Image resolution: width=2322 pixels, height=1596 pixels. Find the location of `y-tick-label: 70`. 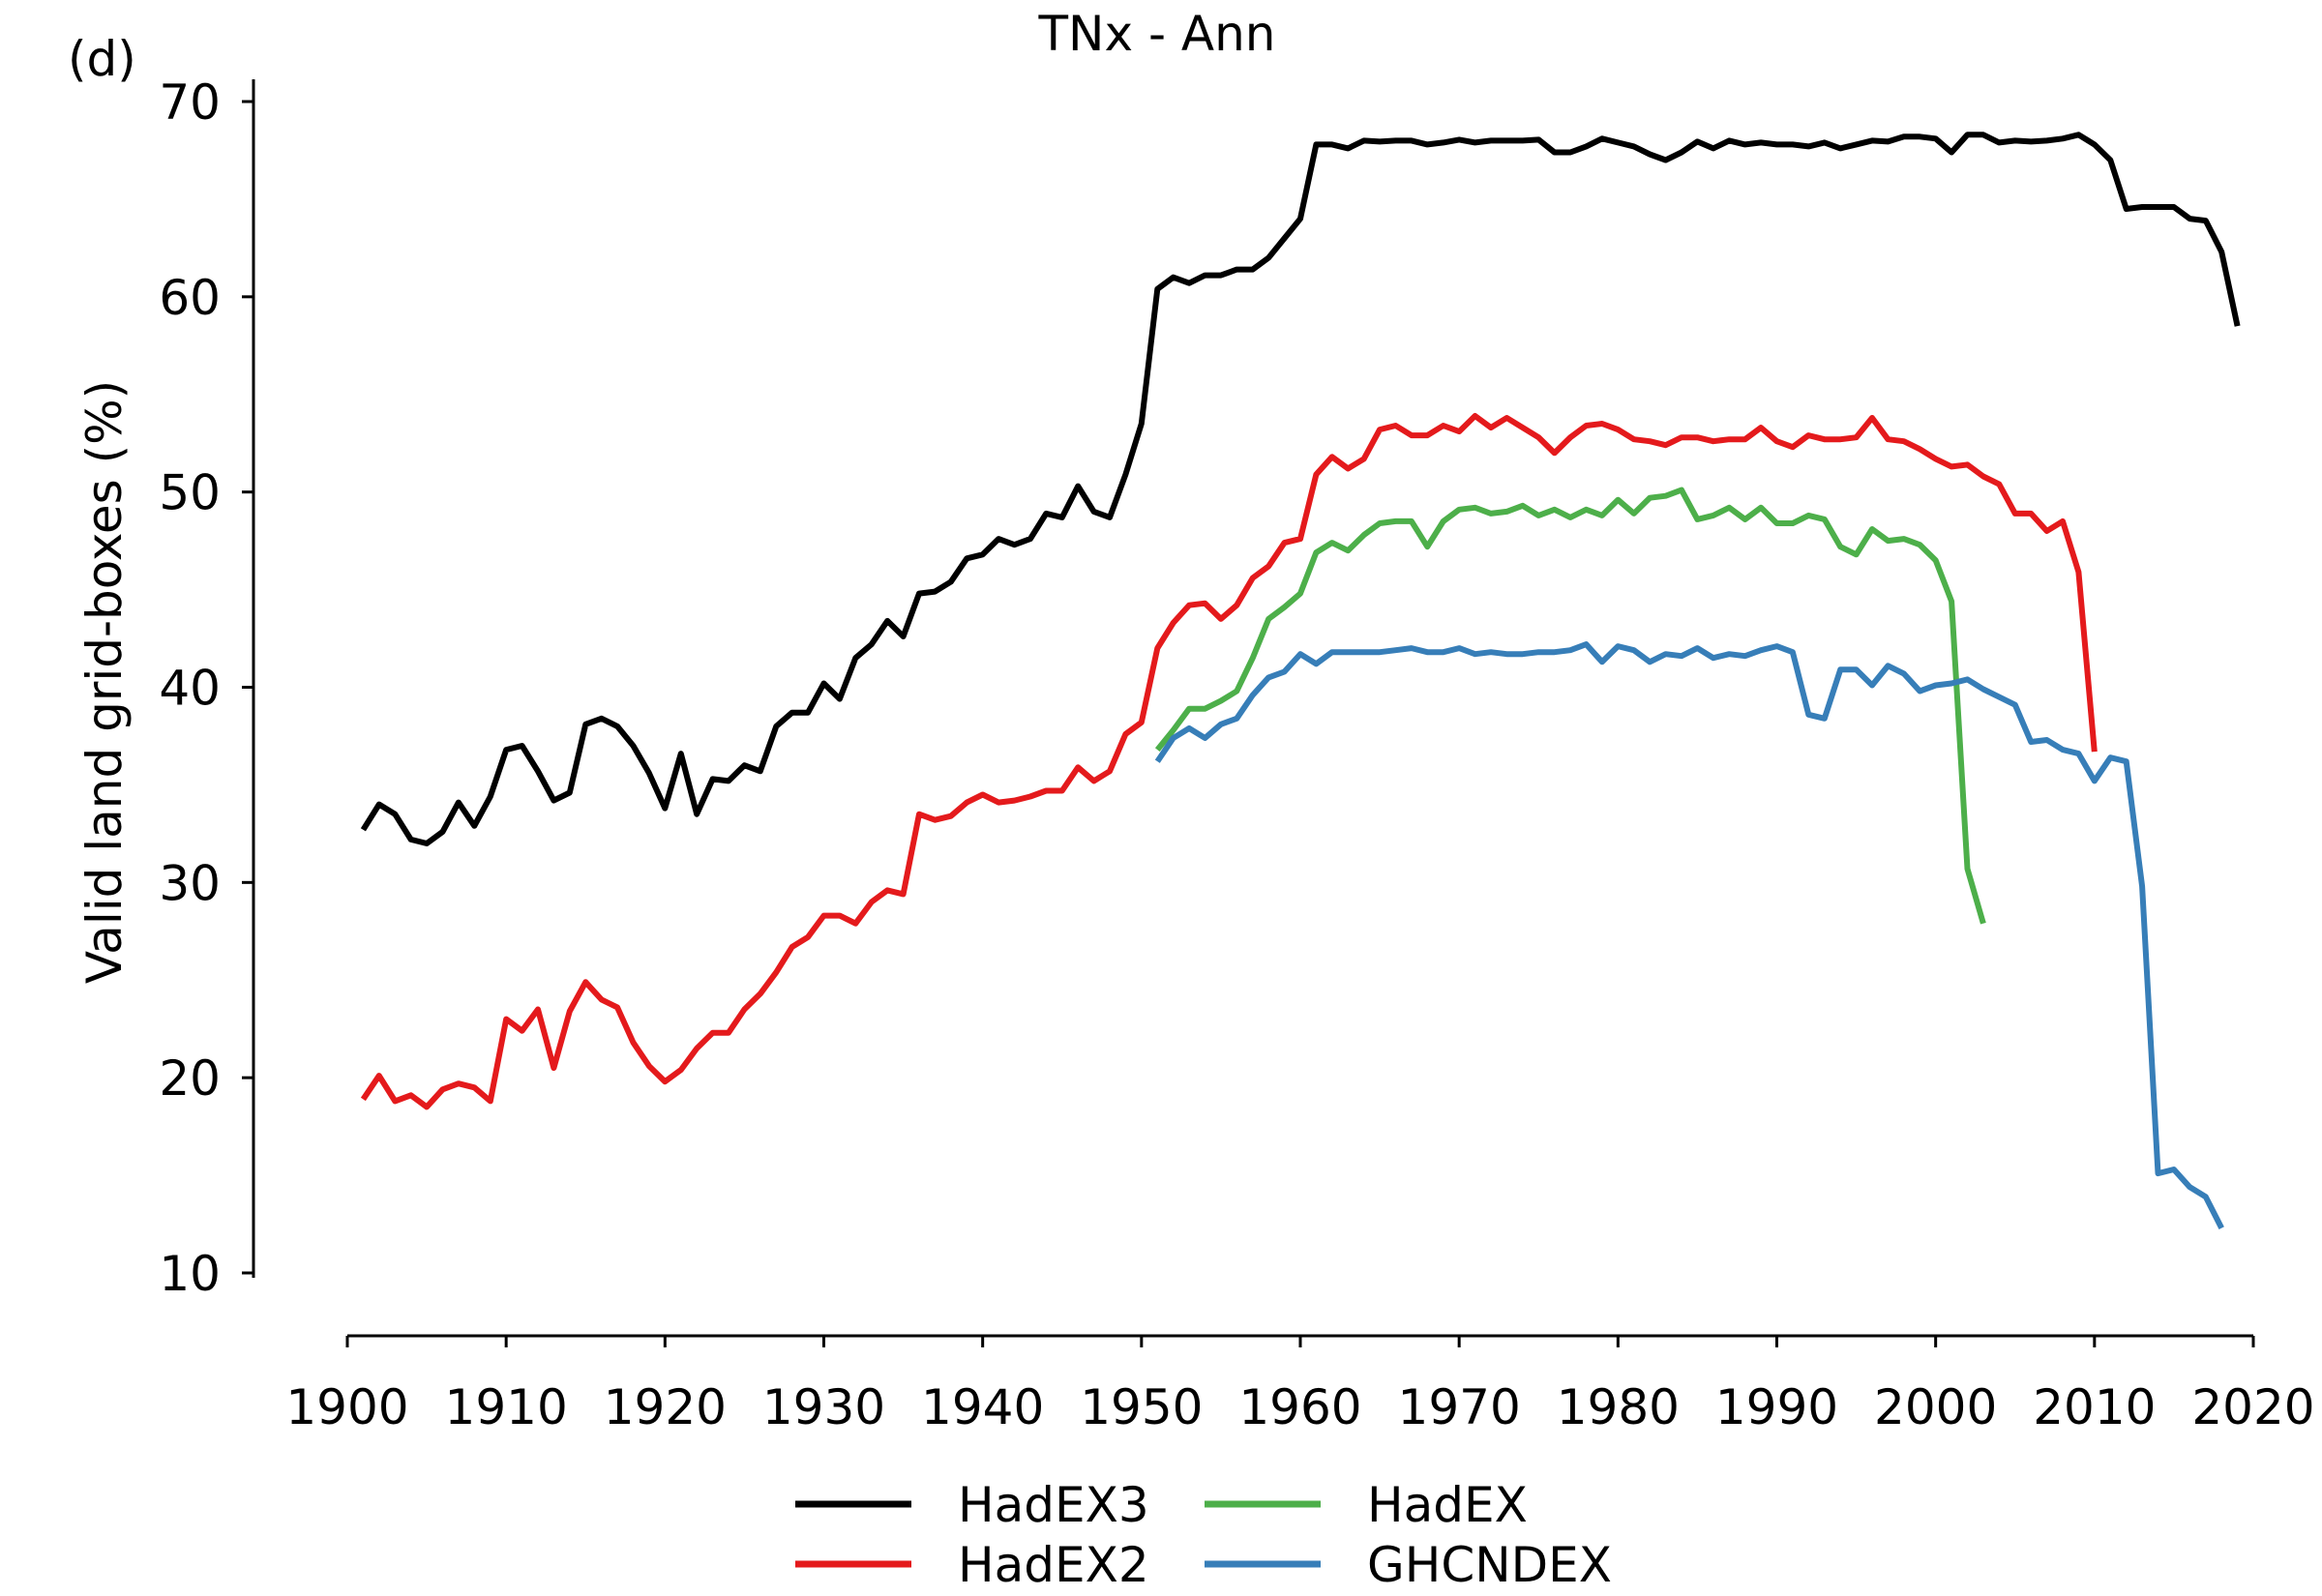

y-tick-label: 70 is located at coordinates (190, 102).